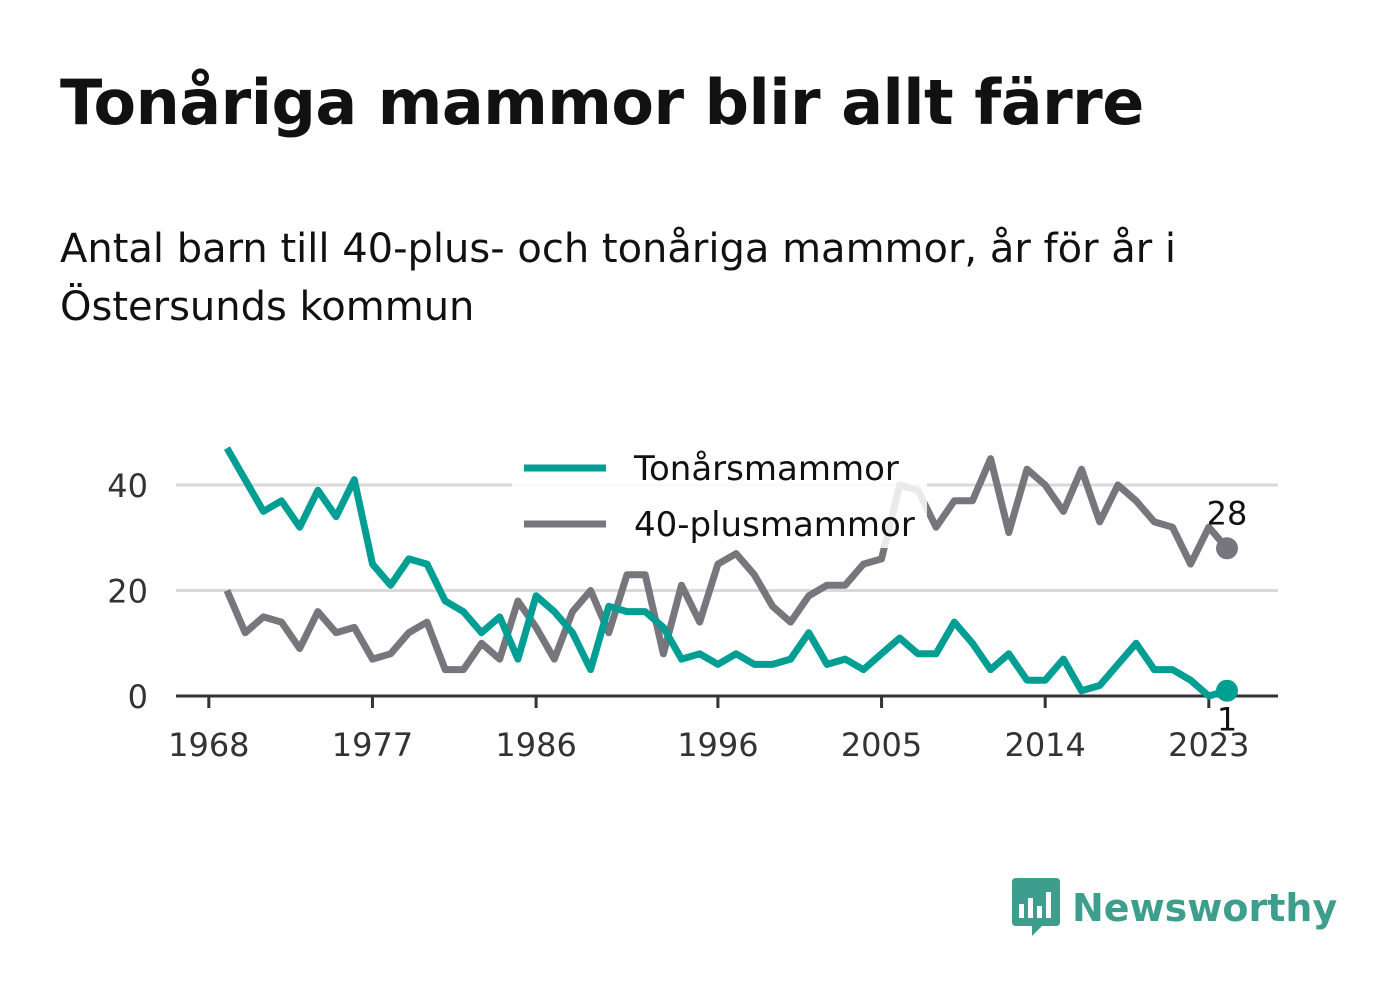 The height and width of the screenshot is (999, 1382). Describe the element at coordinates (1205, 908) in the screenshot. I see `brand-name: Newsworthy` at that location.